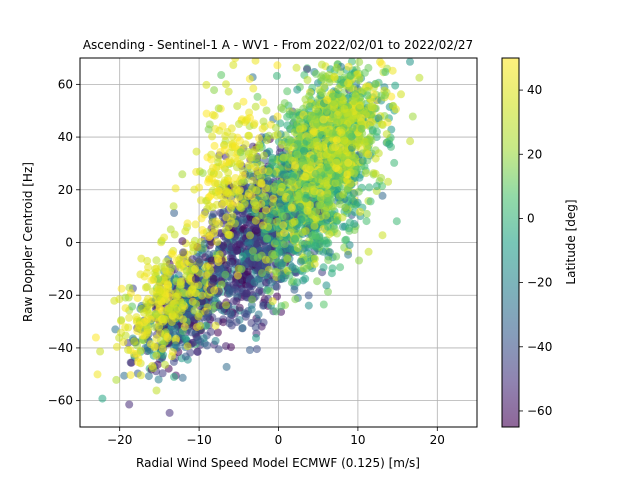 The width and height of the screenshot is (640, 480). What do you see at coordinates (60, 295) in the screenshot?
I see `y-tick-label: −20` at bounding box center [60, 295].